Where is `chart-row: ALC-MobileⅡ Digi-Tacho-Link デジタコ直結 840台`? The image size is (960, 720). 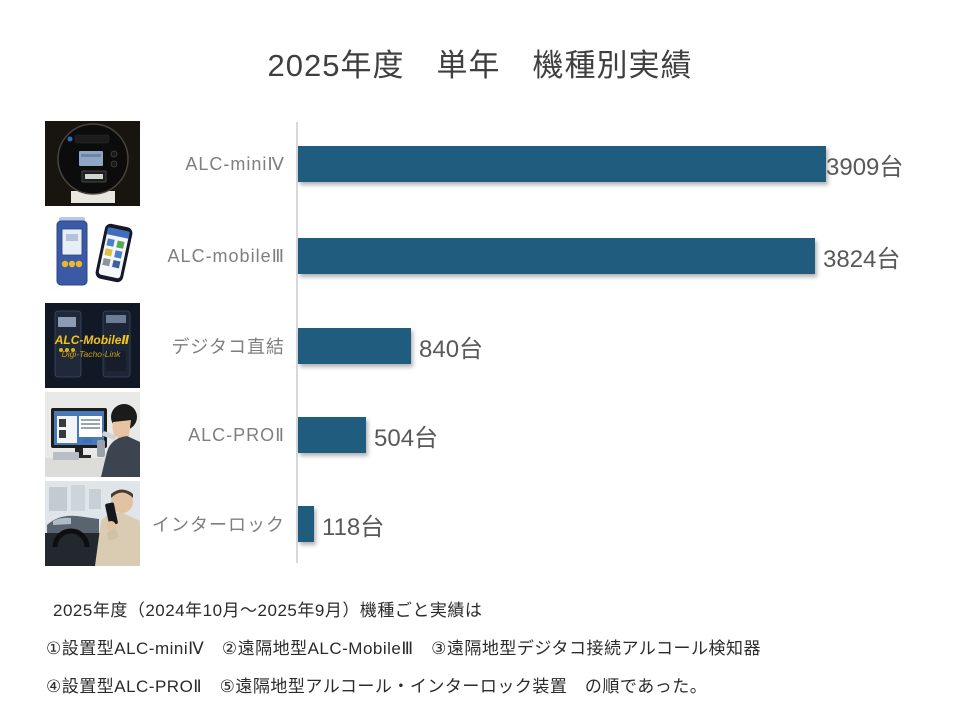 chart-row: ALC-MobileⅡ Digi-Tacho-Link デジタコ直結 840台 is located at coordinates (480, 346).